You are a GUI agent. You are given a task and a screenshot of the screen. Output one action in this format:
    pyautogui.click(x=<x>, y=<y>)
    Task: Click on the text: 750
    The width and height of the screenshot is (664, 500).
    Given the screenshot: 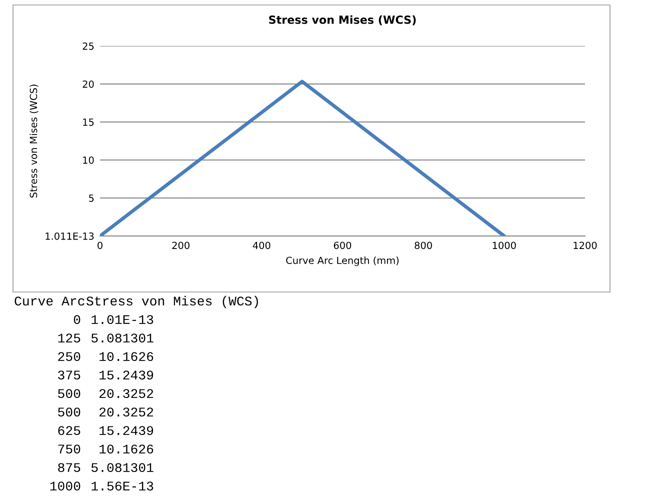 What is the action you would take?
    pyautogui.click(x=69, y=449)
    